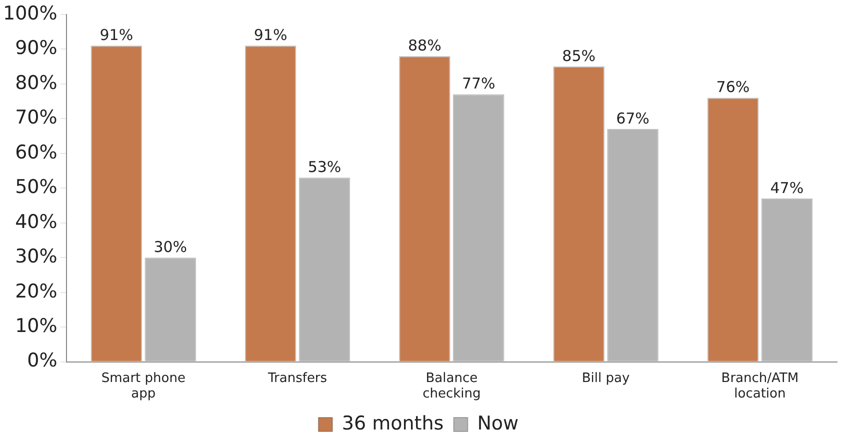 The image size is (845, 444). What do you see at coordinates (498, 423) in the screenshot?
I see `legend-label: Now` at bounding box center [498, 423].